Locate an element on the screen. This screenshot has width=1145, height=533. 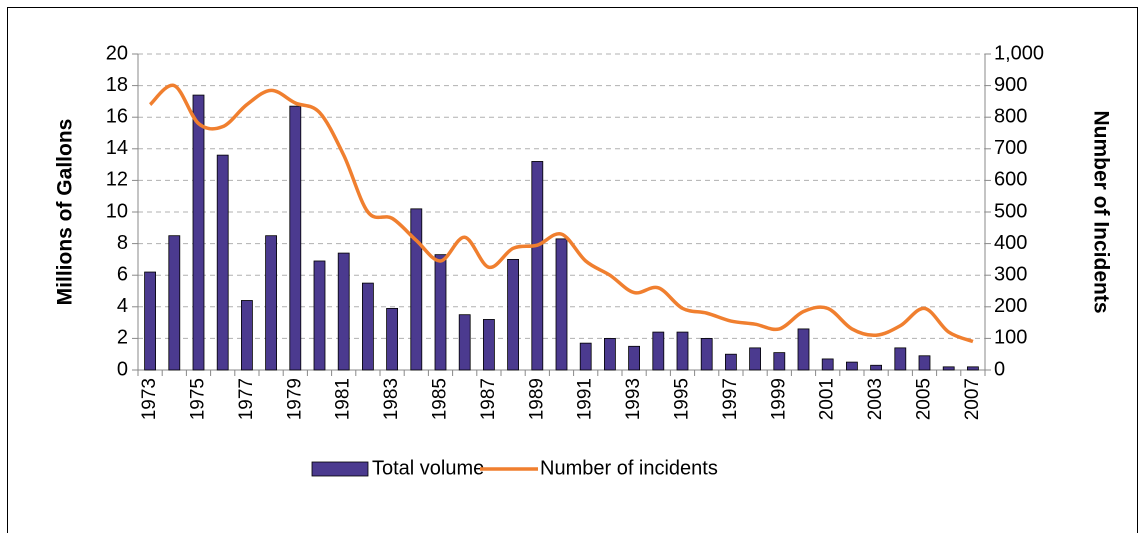
x-tick-label: 1973 is located at coordinates (149, 399).